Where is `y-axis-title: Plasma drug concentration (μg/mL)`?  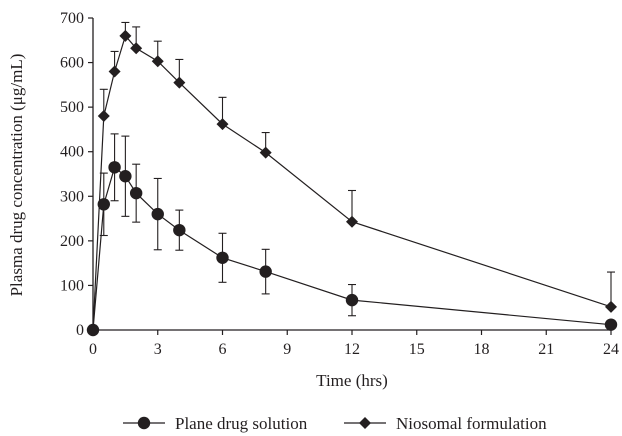
y-axis-title: Plasma drug concentration (μg/mL) is located at coordinates (16, 175).